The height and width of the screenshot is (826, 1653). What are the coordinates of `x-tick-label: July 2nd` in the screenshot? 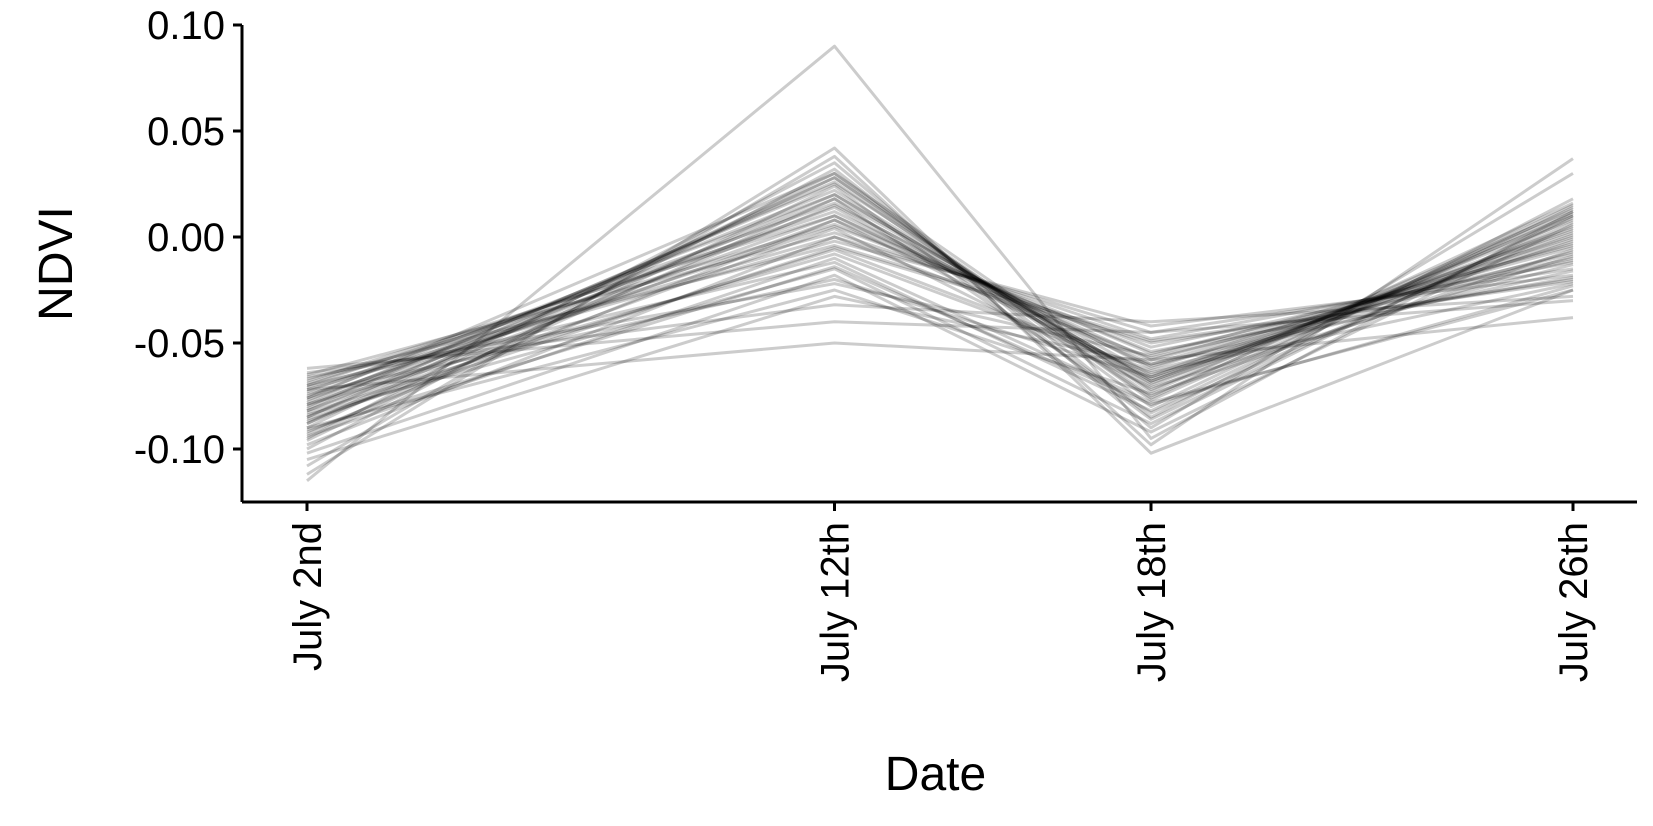 It's located at (308, 596).